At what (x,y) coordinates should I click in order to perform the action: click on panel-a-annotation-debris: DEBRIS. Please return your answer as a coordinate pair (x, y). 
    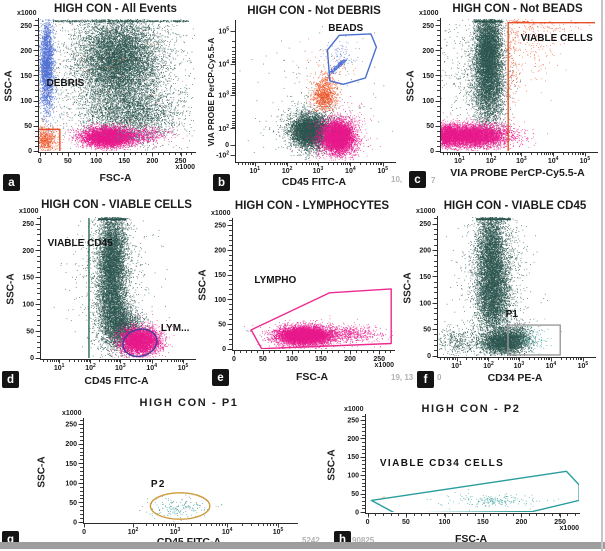
    Looking at the image, I should click on (65, 84).